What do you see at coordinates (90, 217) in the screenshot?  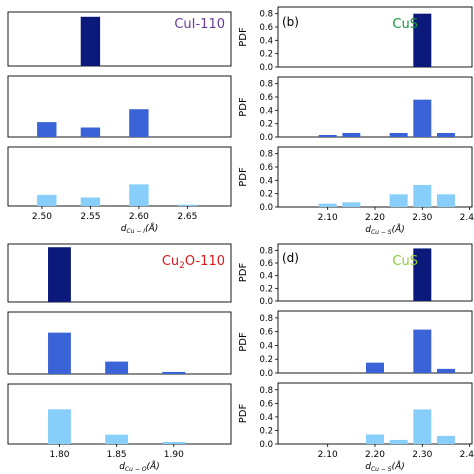 I see `x-tick-label: 2.55` at bounding box center [90, 217].